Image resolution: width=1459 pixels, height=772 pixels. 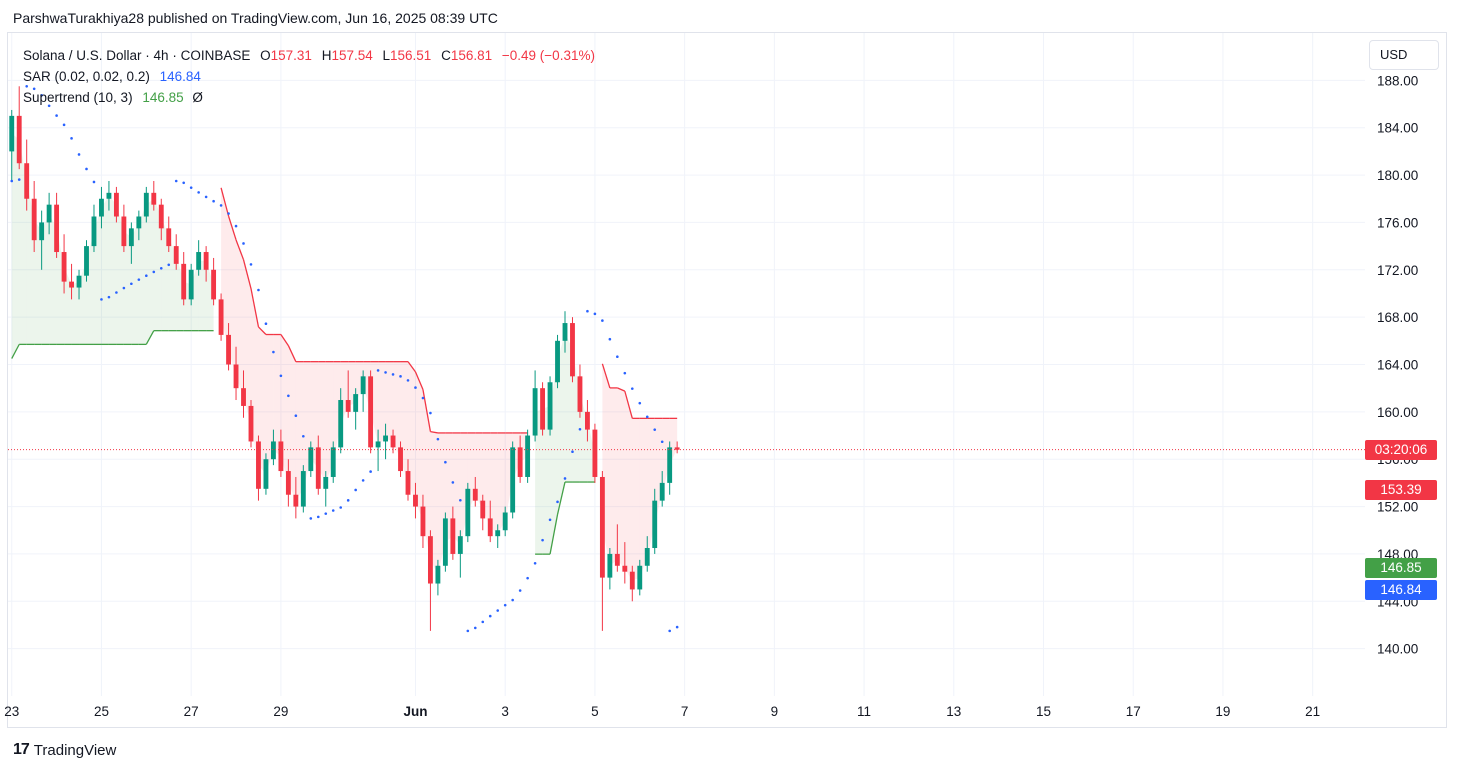 What do you see at coordinates (775, 711) in the screenshot?
I see `x-tick-label: 9` at bounding box center [775, 711].